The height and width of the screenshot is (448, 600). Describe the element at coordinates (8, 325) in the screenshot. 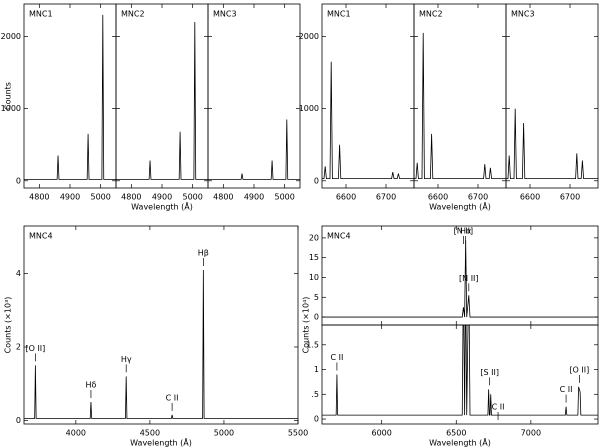

I see `y-axis-label: Counts (×10³)` at that location.